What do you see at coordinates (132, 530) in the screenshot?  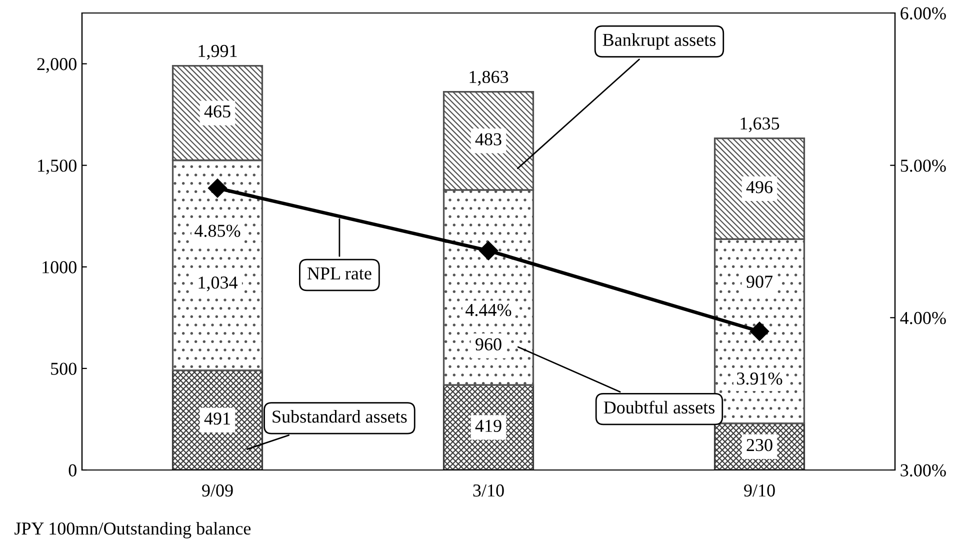 I see `text: JPY 100mn/Outstanding balance` at bounding box center [132, 530].